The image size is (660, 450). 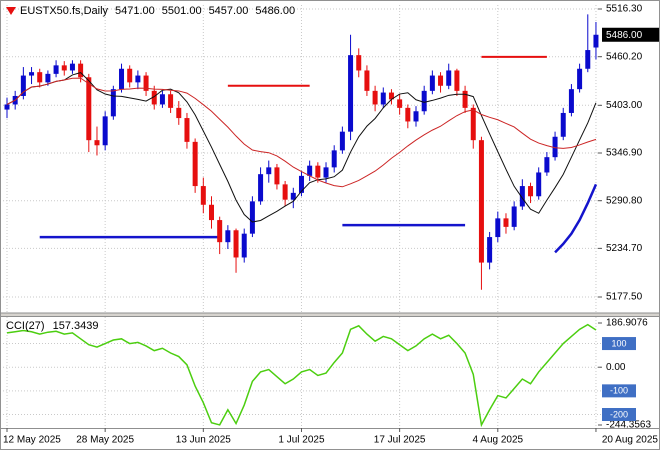 I want to click on cci-axis: 186.9076 0.00 -244.3563 100 -100 -200, so click(x=624, y=374).